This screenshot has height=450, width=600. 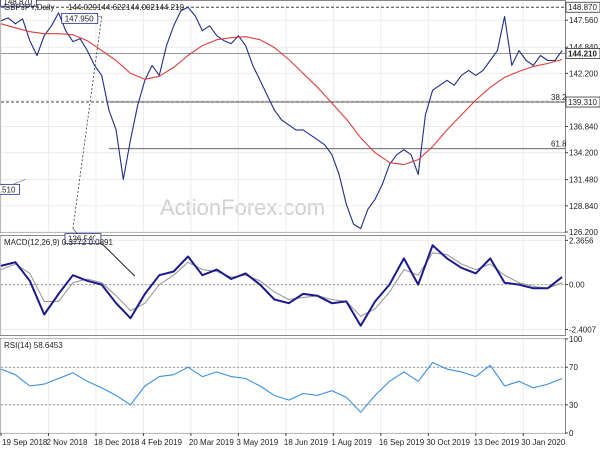 I want to click on x-tick-label: 30 Oct 2019, so click(x=448, y=442).